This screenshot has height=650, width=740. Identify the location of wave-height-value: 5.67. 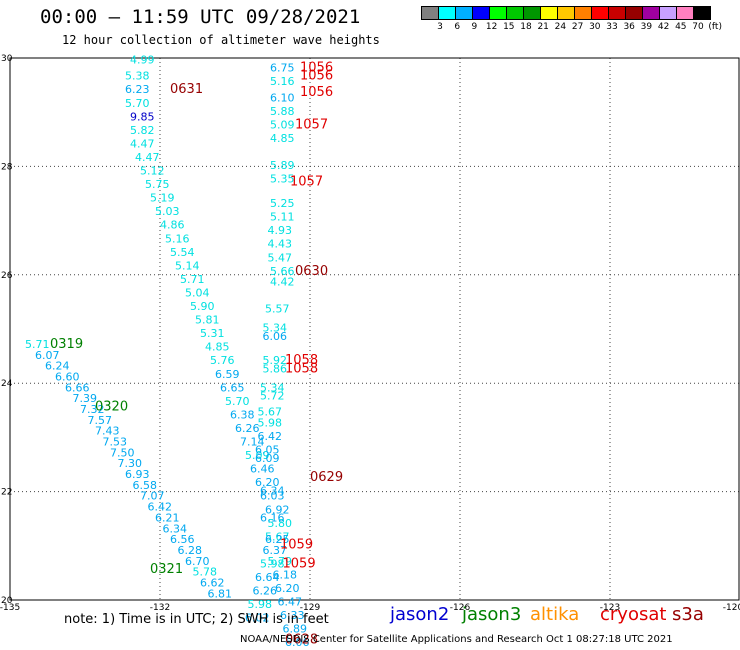
(277, 536).